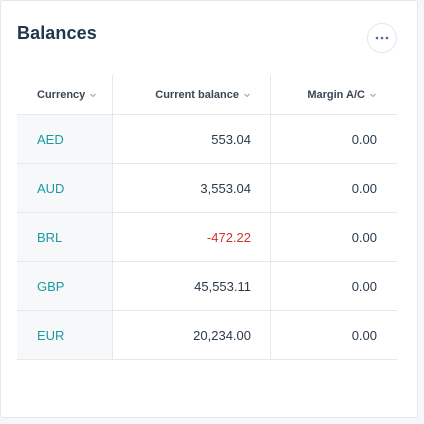 Image resolution: width=424 pixels, height=424 pixels. What do you see at coordinates (191, 139) in the screenshot?
I see `current-balance-value: 553.04` at bounding box center [191, 139].